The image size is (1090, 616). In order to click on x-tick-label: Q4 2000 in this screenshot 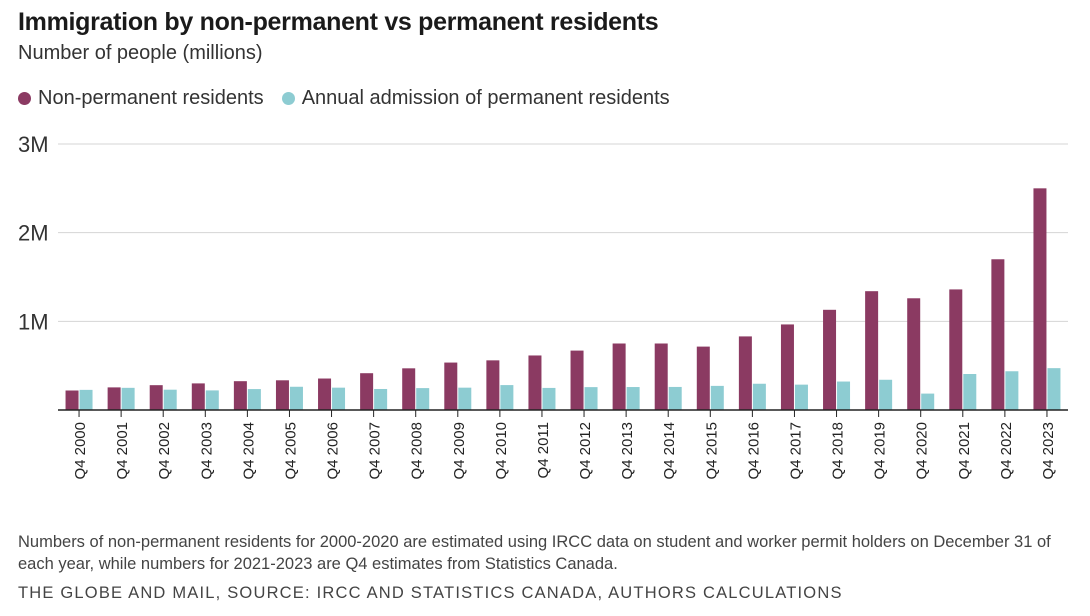, I will do `click(80, 451)`.